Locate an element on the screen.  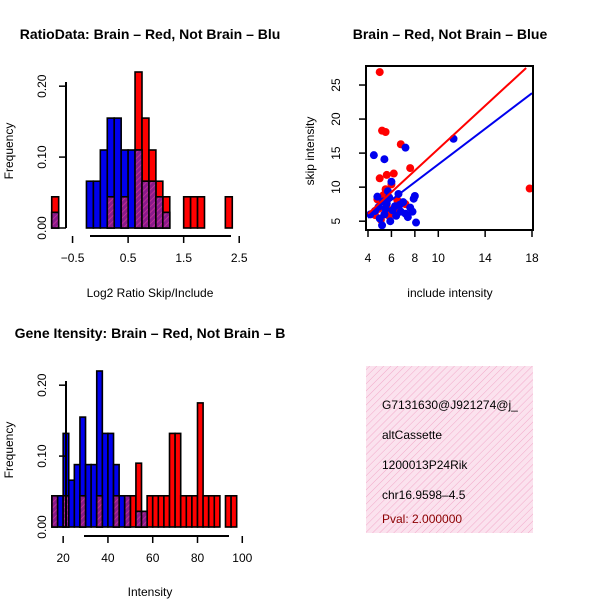
intensity-x-tick-label: 20 is located at coordinates (63, 558).